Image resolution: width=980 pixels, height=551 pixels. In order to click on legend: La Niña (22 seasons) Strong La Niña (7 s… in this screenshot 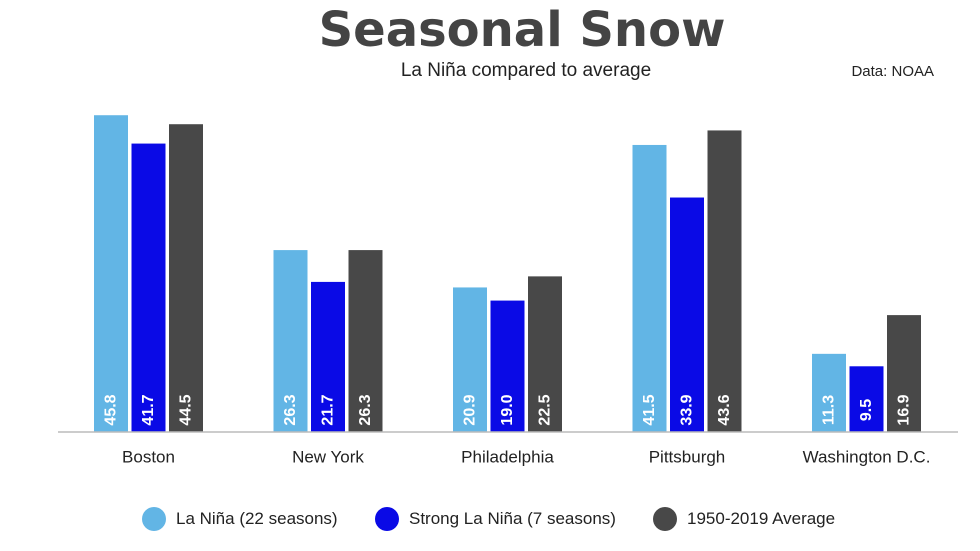, I will do `click(490, 519)`.